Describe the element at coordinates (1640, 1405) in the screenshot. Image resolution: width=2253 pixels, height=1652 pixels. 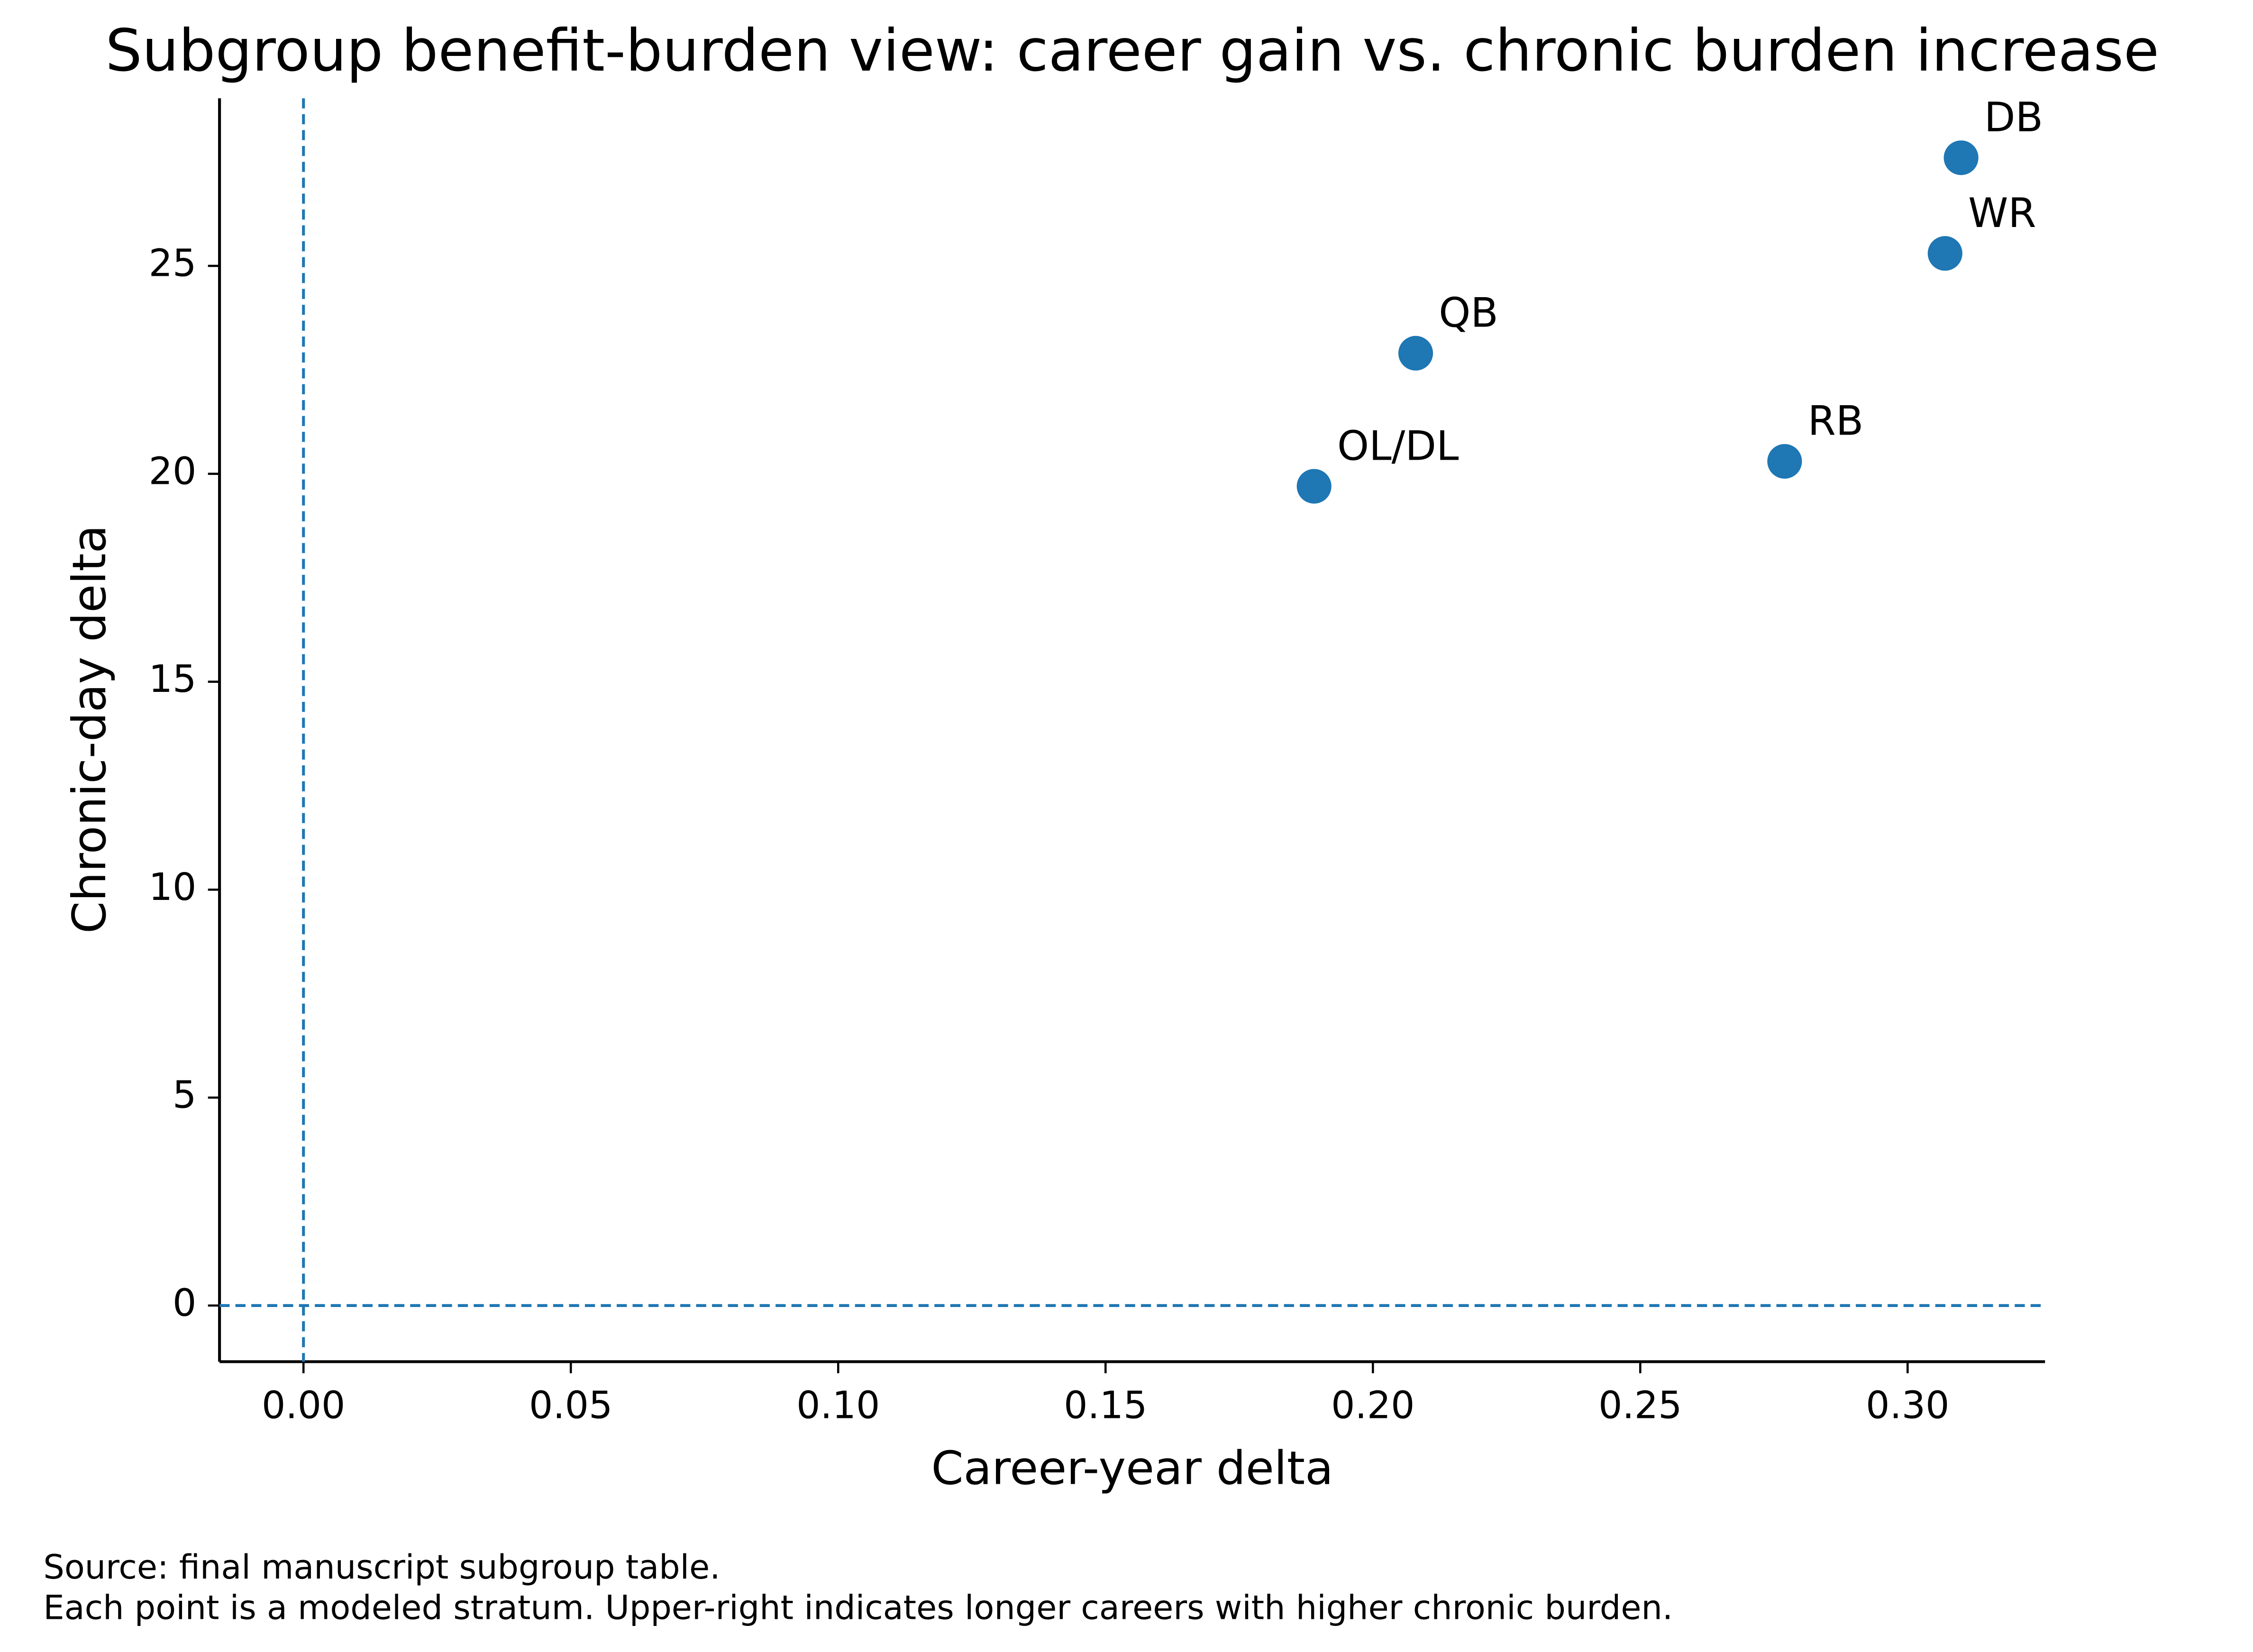
I see `x-tick-label: 0.25` at that location.